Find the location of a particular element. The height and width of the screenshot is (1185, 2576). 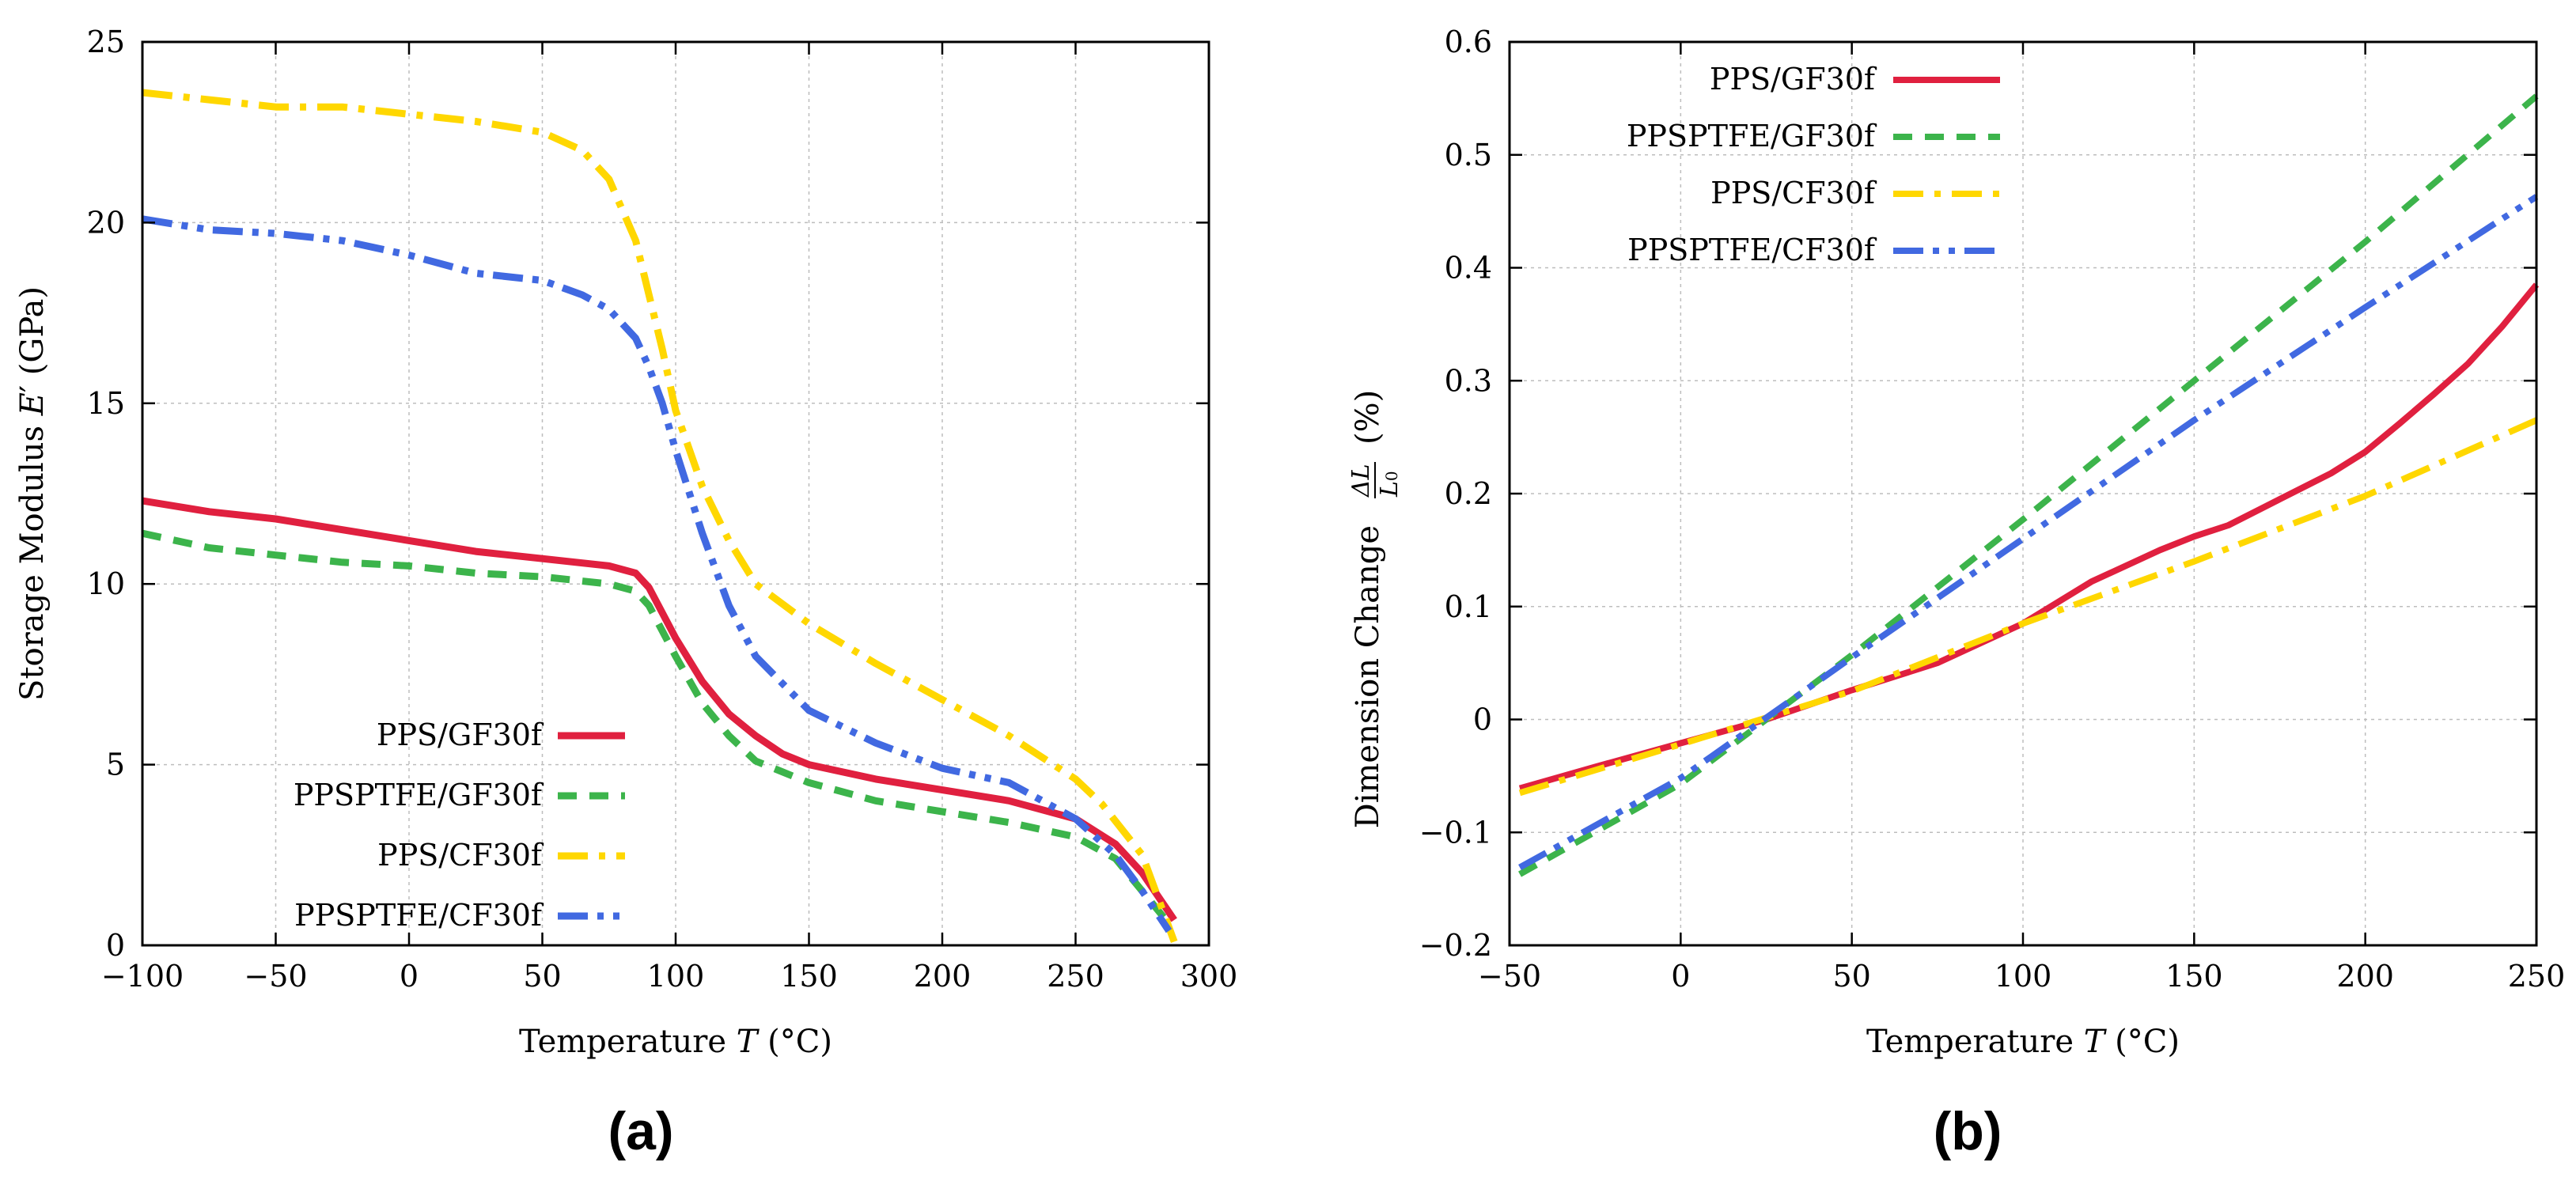

chart-b-x-axis-label: Temperature T (°C) is located at coordinates (2023, 1042).